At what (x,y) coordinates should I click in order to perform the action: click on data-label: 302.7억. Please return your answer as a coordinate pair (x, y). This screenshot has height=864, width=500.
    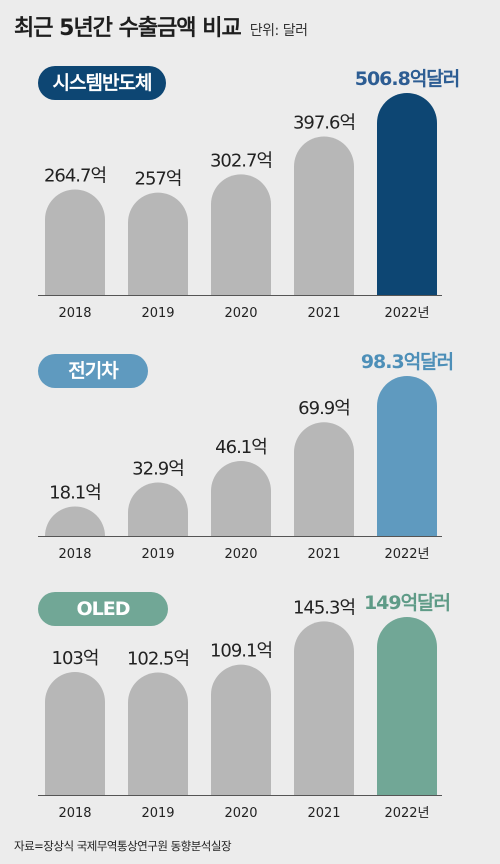
    Looking at the image, I should click on (241, 160).